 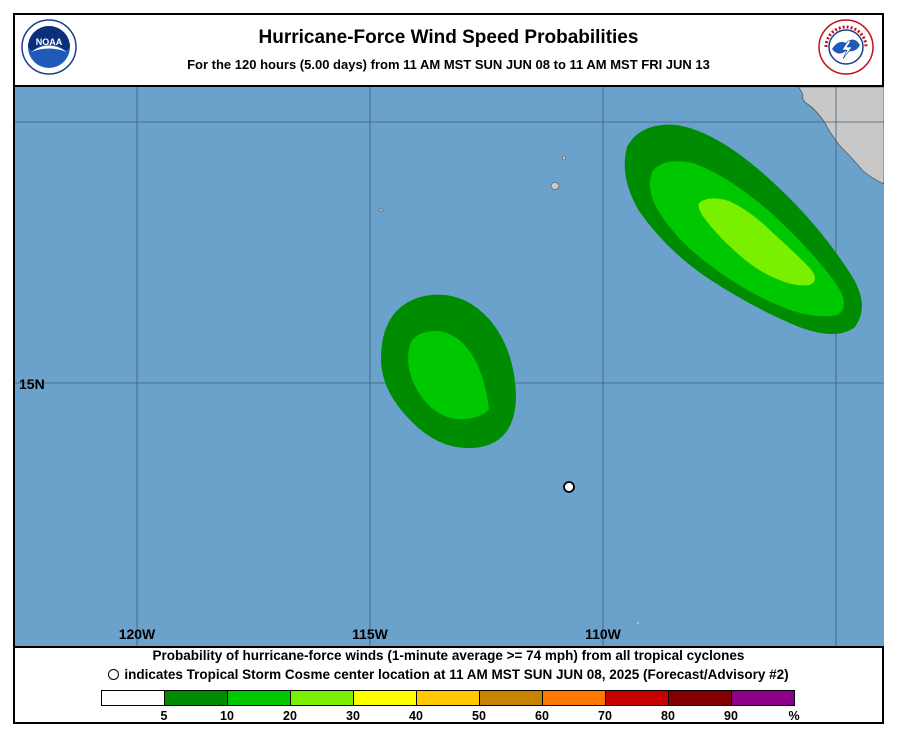 What do you see at coordinates (49, 42) in the screenshot?
I see `noaa-logo-text: NOAA` at bounding box center [49, 42].